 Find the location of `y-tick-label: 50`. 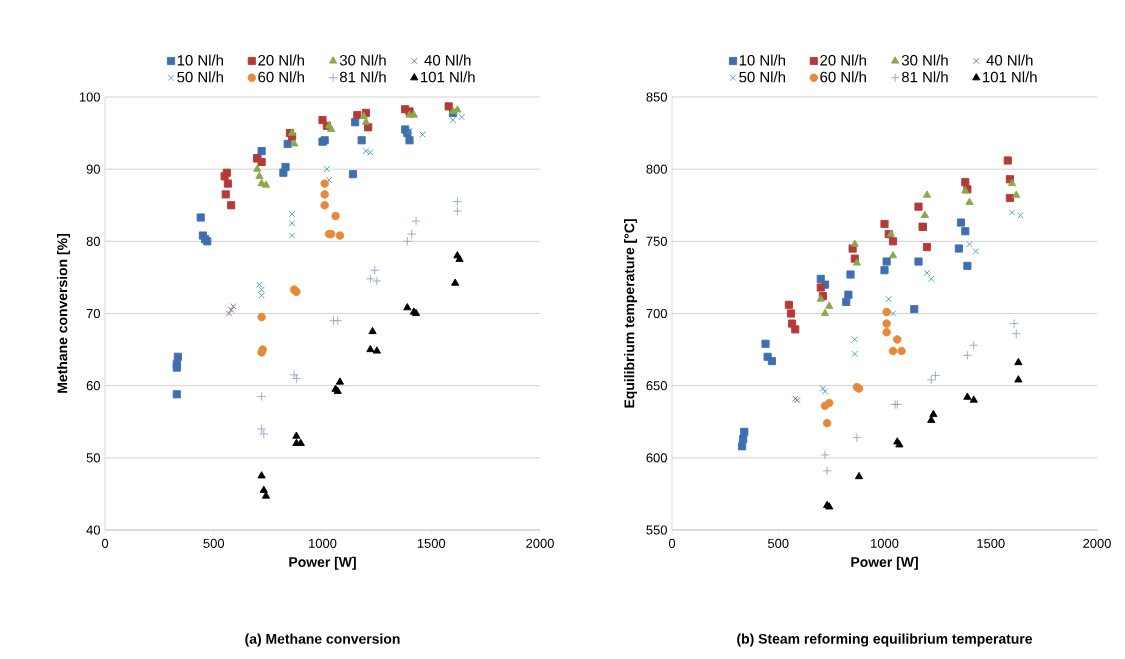

y-tick-label: 50 is located at coordinates (93, 458).